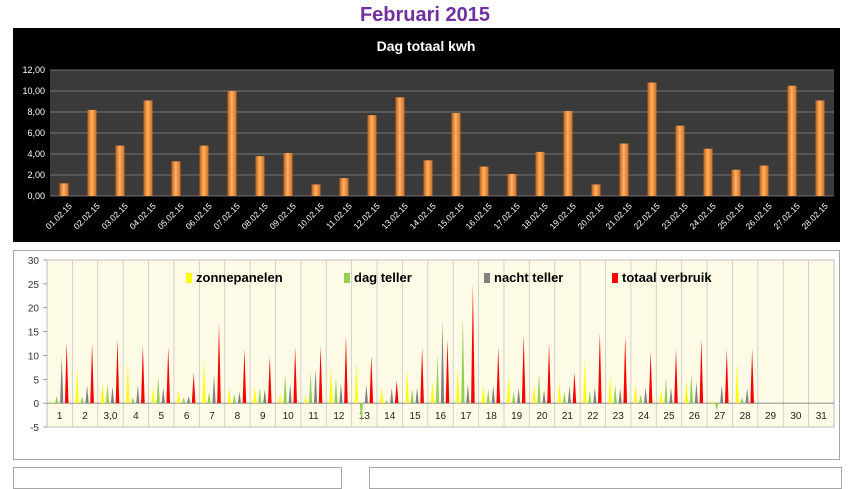 This screenshot has height=489, width=850. What do you see at coordinates (310, 216) in the screenshot?
I see `chart1-xtick-label: 10.02.15` at bounding box center [310, 216].